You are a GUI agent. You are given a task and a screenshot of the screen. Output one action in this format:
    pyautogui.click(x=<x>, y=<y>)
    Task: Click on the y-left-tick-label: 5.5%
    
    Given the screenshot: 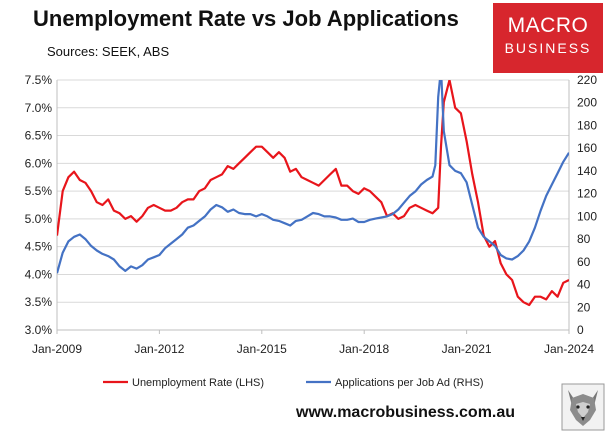 What is the action you would take?
    pyautogui.click(x=39, y=191)
    